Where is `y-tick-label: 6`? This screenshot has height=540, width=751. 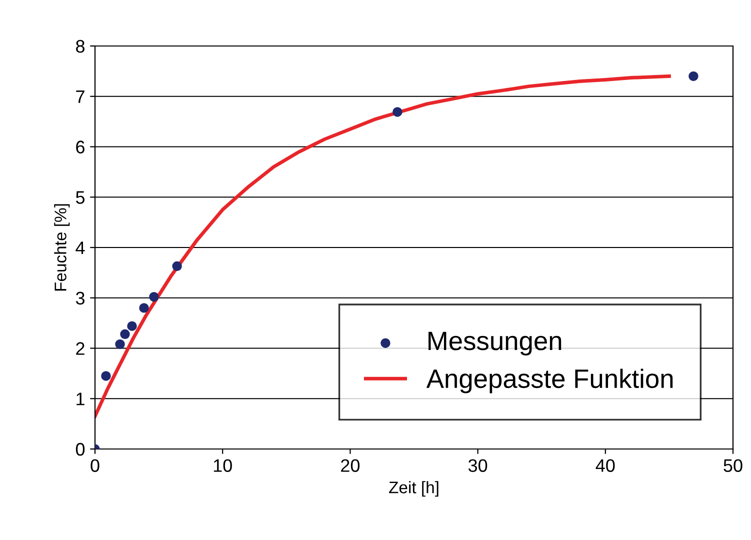 y-tick-label: 6 is located at coordinates (80, 147).